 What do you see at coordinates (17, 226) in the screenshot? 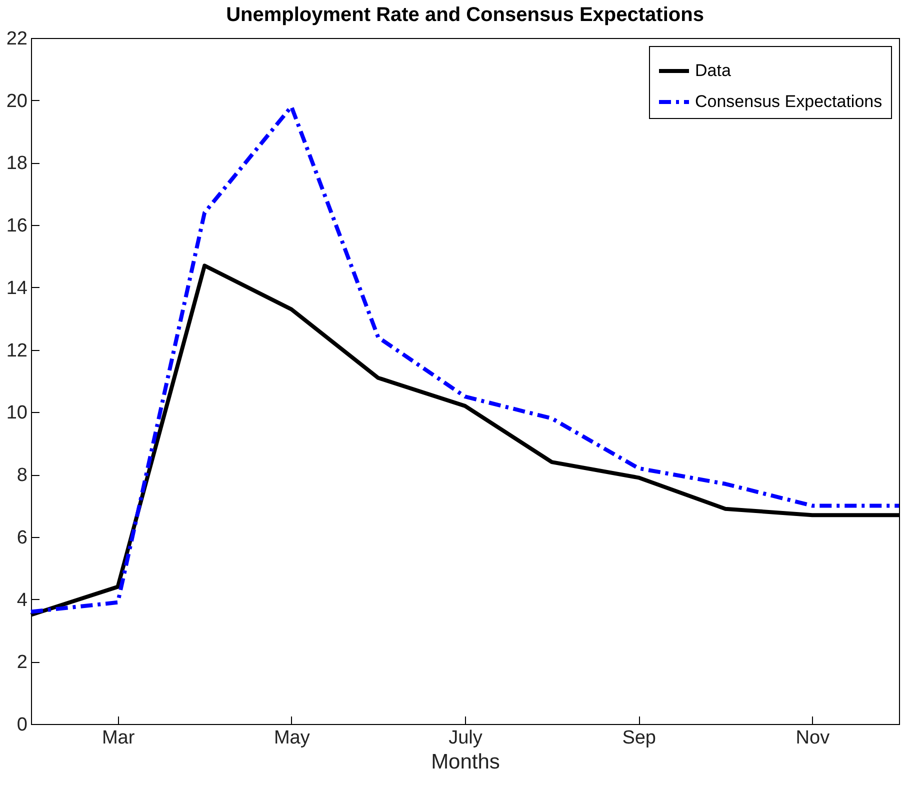
I see `y-tick-label: 16` at bounding box center [17, 226].